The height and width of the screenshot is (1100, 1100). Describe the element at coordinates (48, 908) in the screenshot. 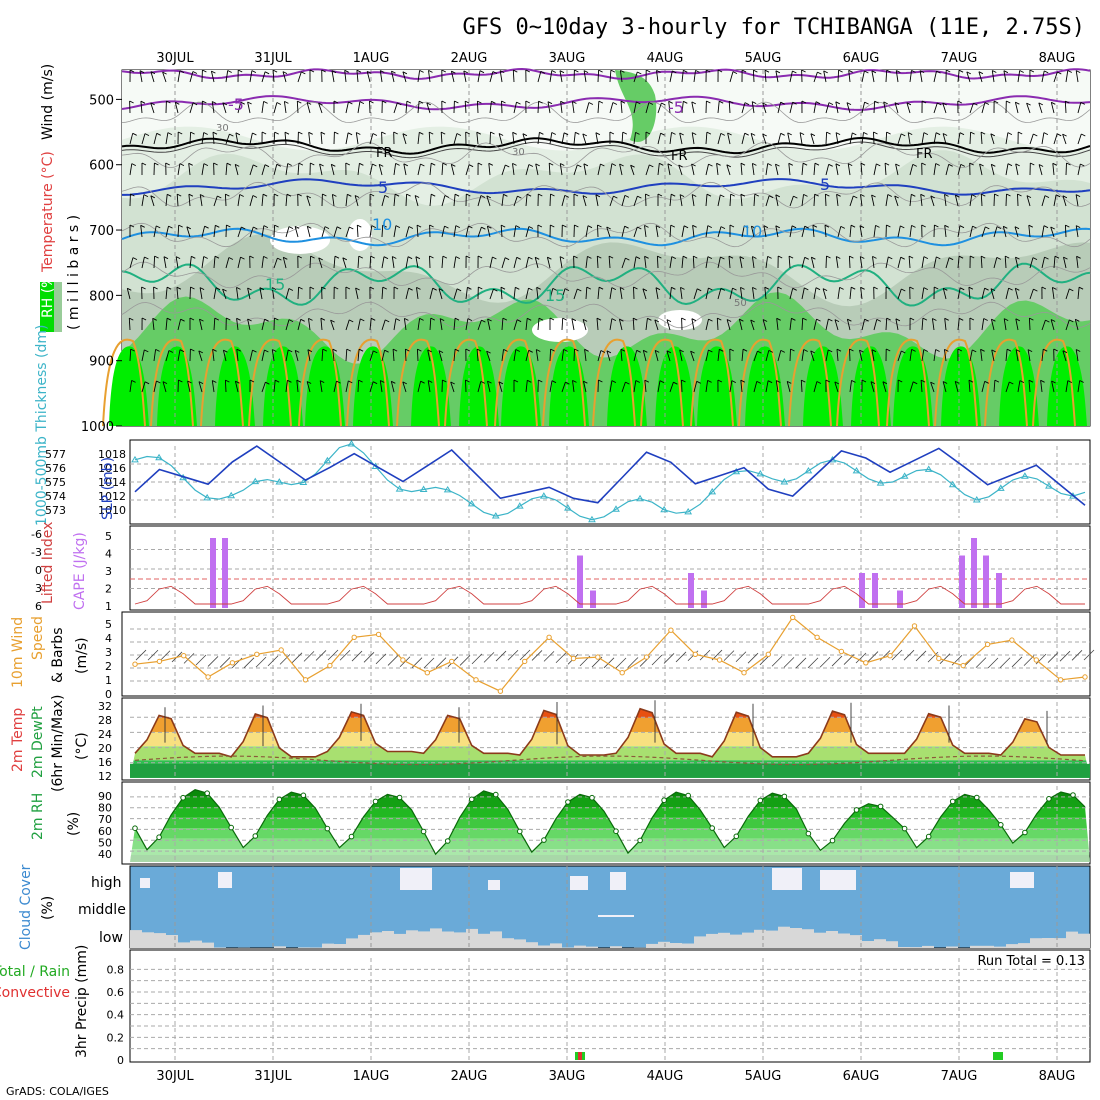

I see `cloud-unit: (%)` at that location.